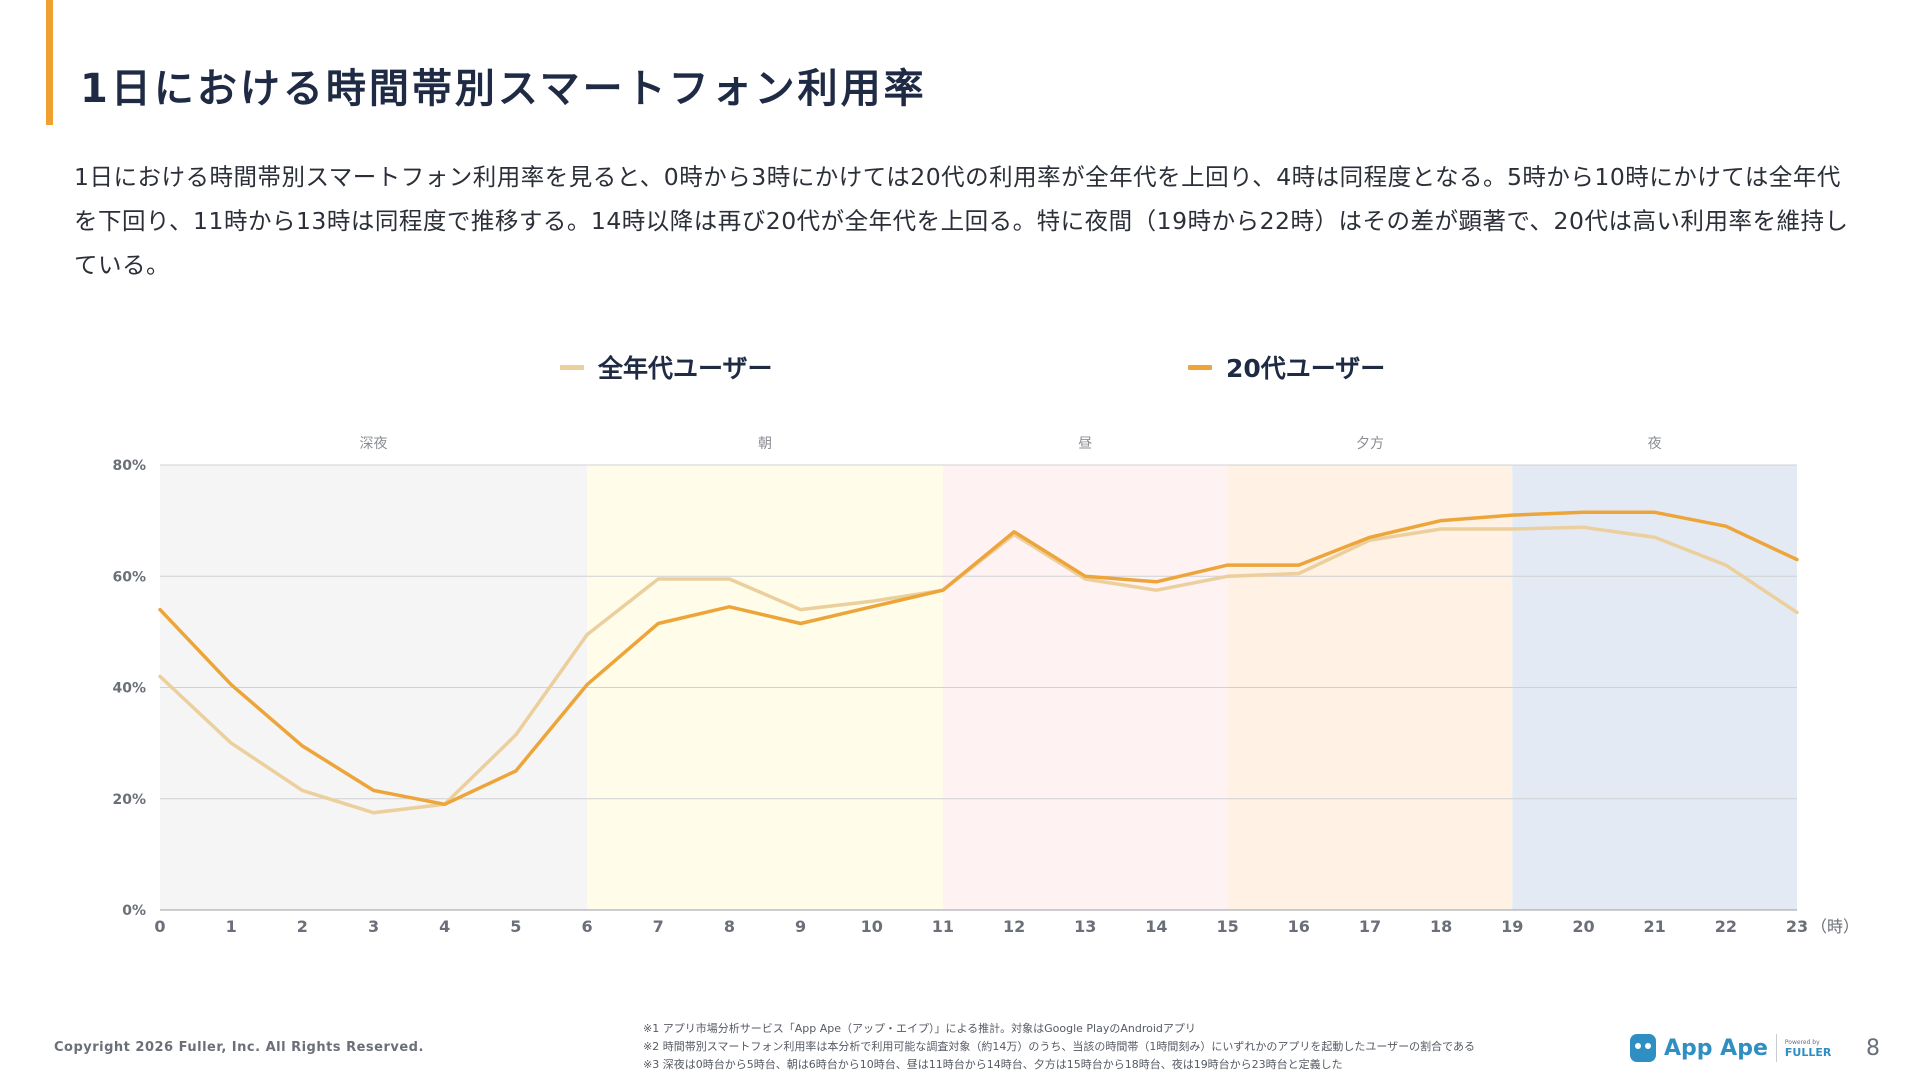 This screenshot has width=1920, height=1080. I want to click on x-tick-label-15: 15, so click(1227, 926).